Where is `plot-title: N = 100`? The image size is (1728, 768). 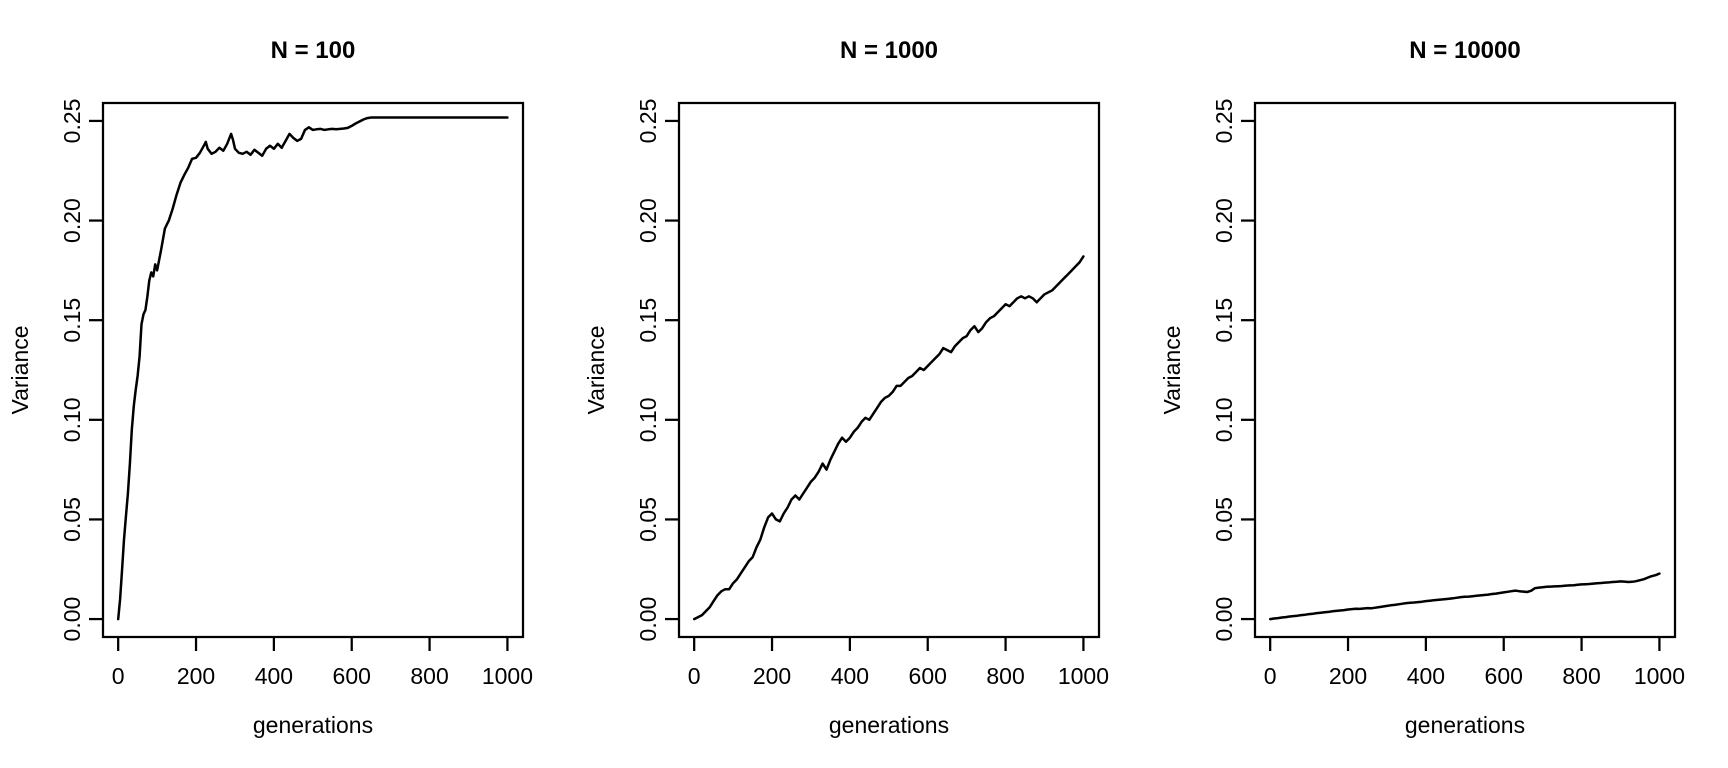 plot-title: N = 100 is located at coordinates (313, 50).